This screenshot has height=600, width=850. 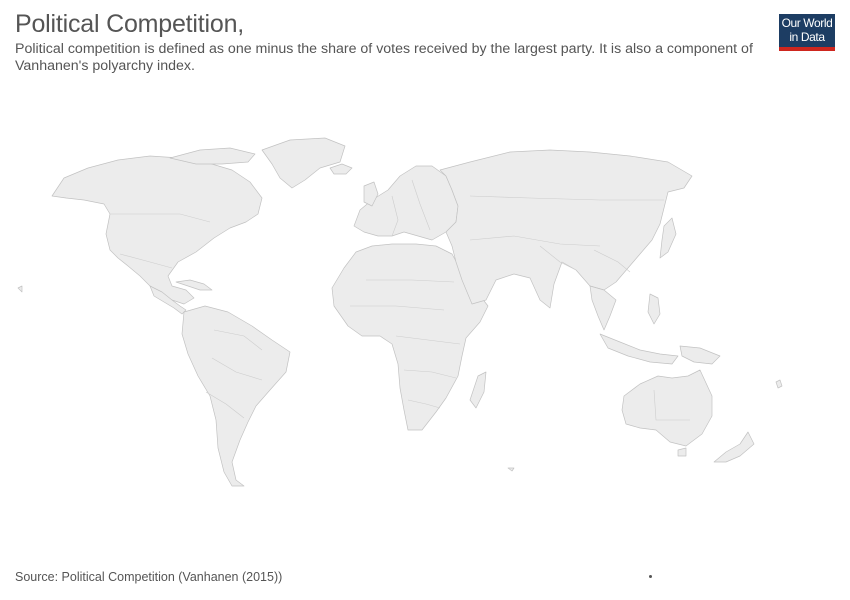 I want to click on logo-line-1: Our World, so click(x=807, y=23).